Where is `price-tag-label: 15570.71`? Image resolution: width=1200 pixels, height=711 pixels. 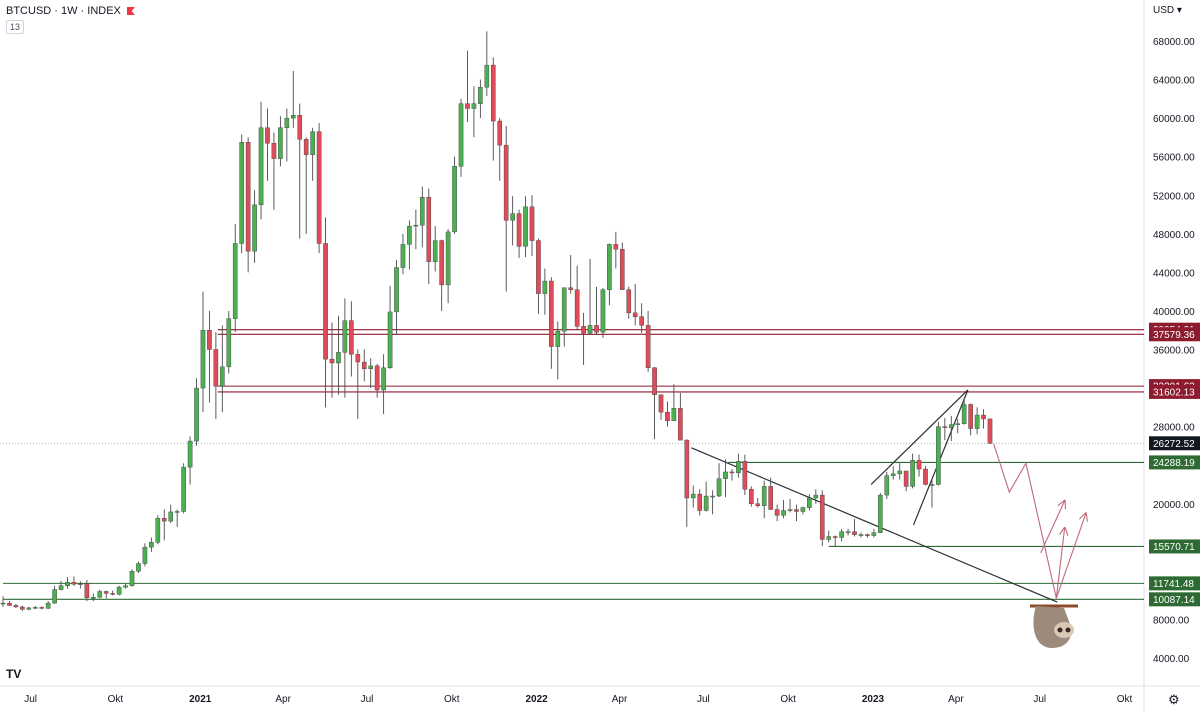
price-tag-label: 15570.71 is located at coordinates (1174, 547).